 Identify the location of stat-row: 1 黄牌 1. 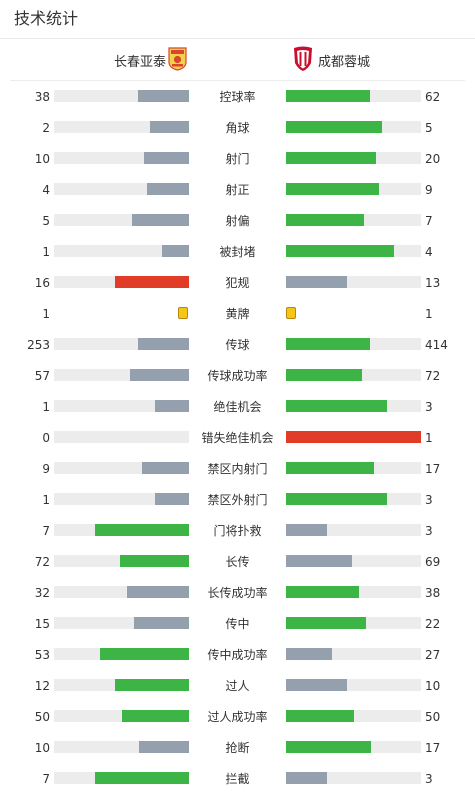
(237, 313).